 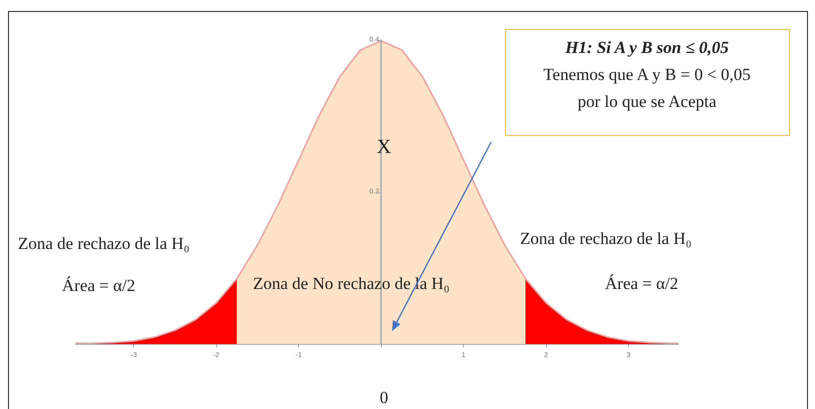 I want to click on text: 0, so click(x=384, y=398).